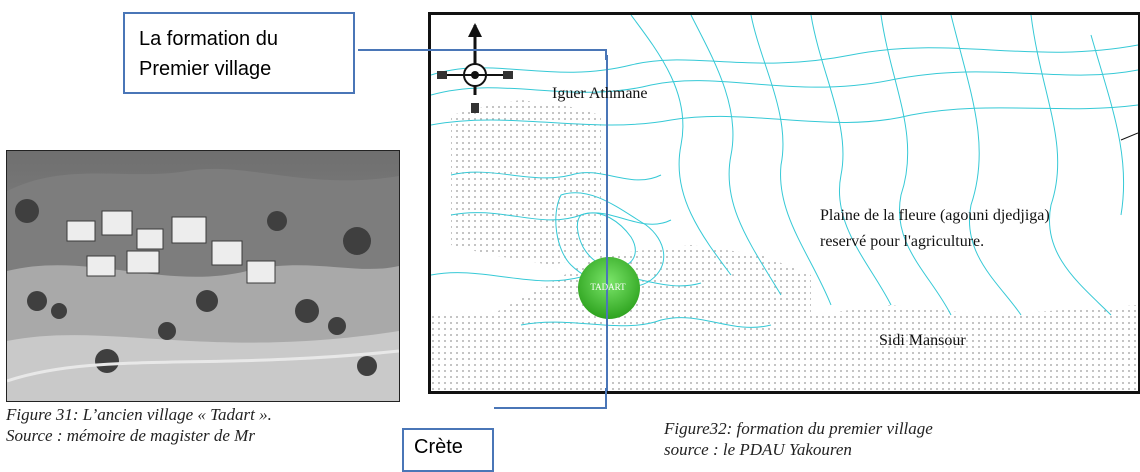 The image size is (1140, 472). I want to click on callout-first-village: La formation du Premier village, so click(239, 53).